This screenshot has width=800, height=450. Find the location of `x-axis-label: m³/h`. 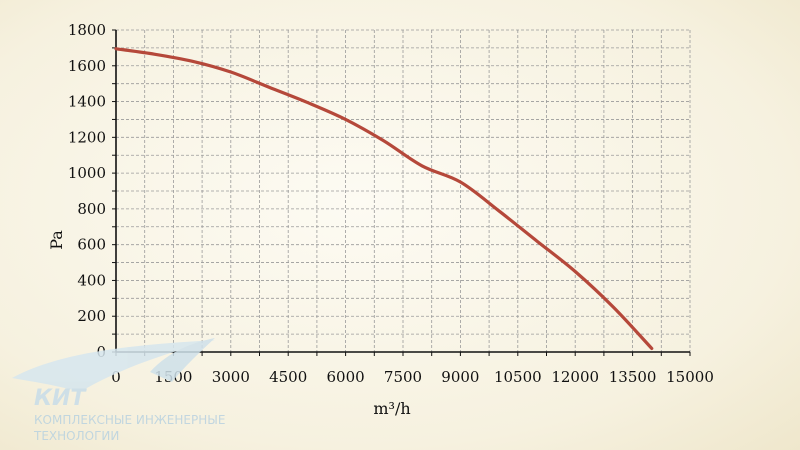

x-axis-label: m³/h is located at coordinates (391, 408).